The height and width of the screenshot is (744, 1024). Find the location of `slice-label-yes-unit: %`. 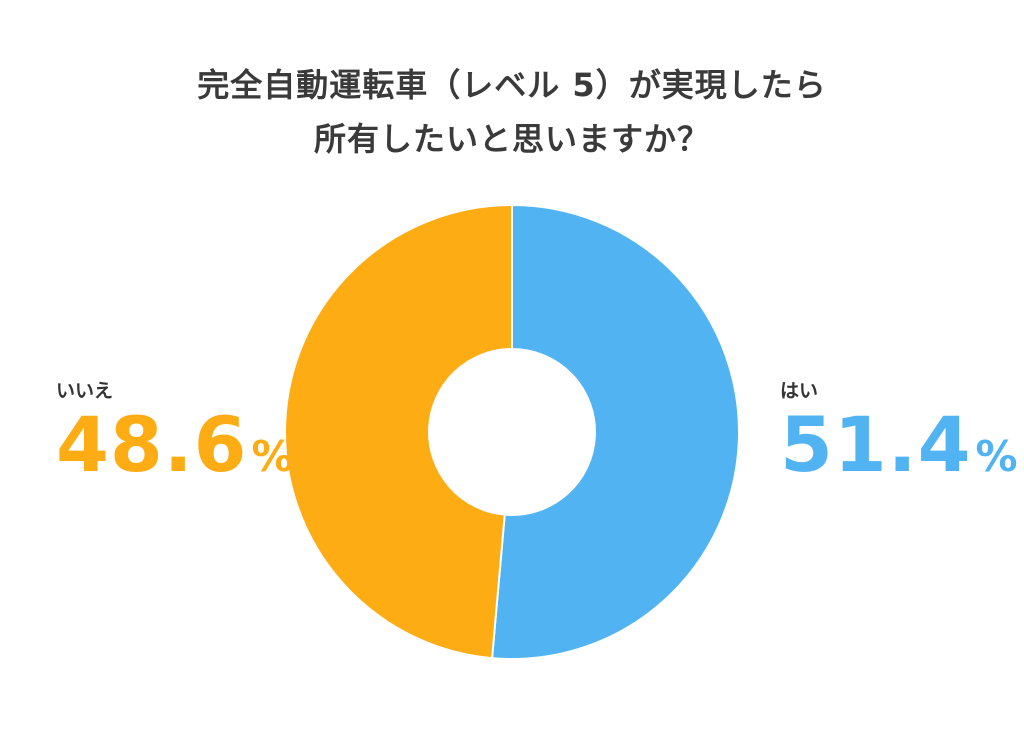

slice-label-yes-unit: % is located at coordinates (996, 456).